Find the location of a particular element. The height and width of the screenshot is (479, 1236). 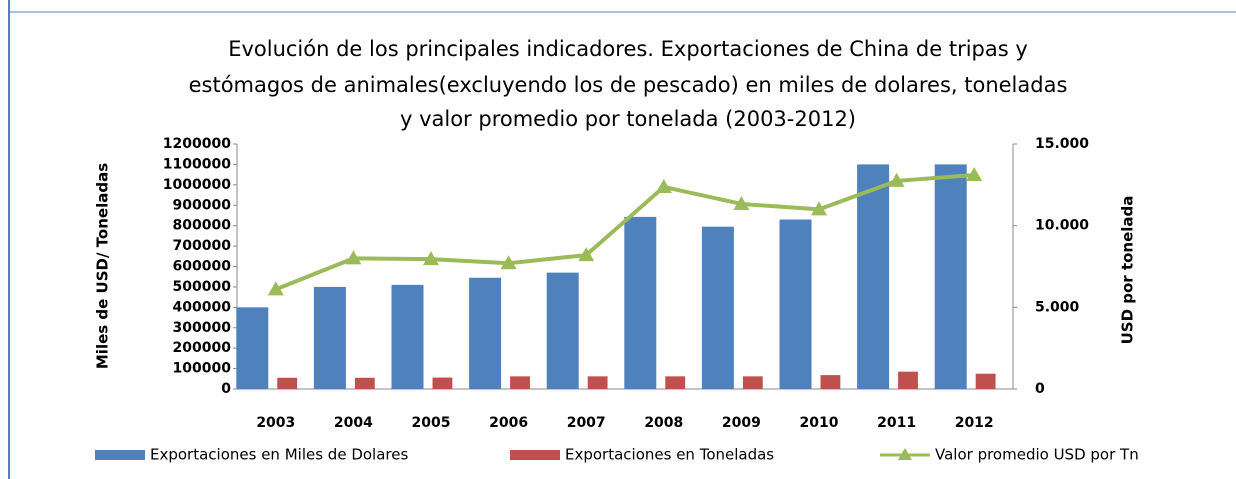

y2-tick-label: 5.000 is located at coordinates (1057, 307).